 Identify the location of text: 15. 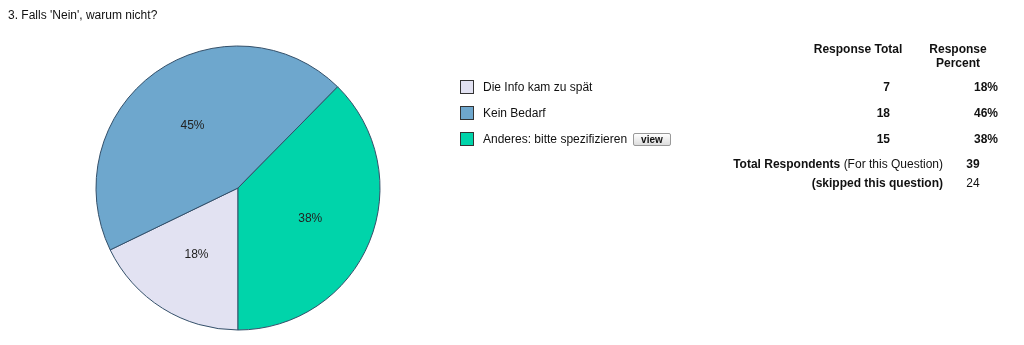
(882, 139).